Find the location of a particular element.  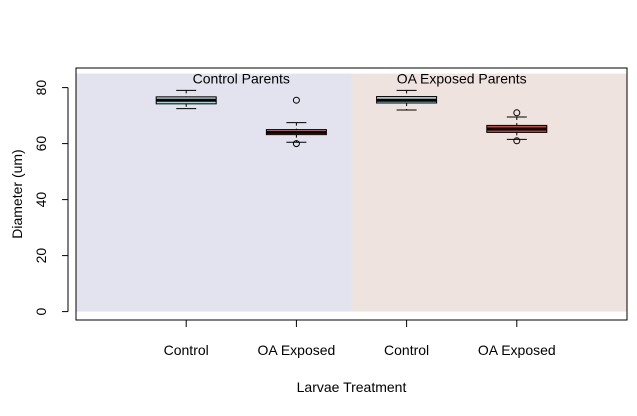

x-axis-title: Larvae Treatment is located at coordinates (352, 387).